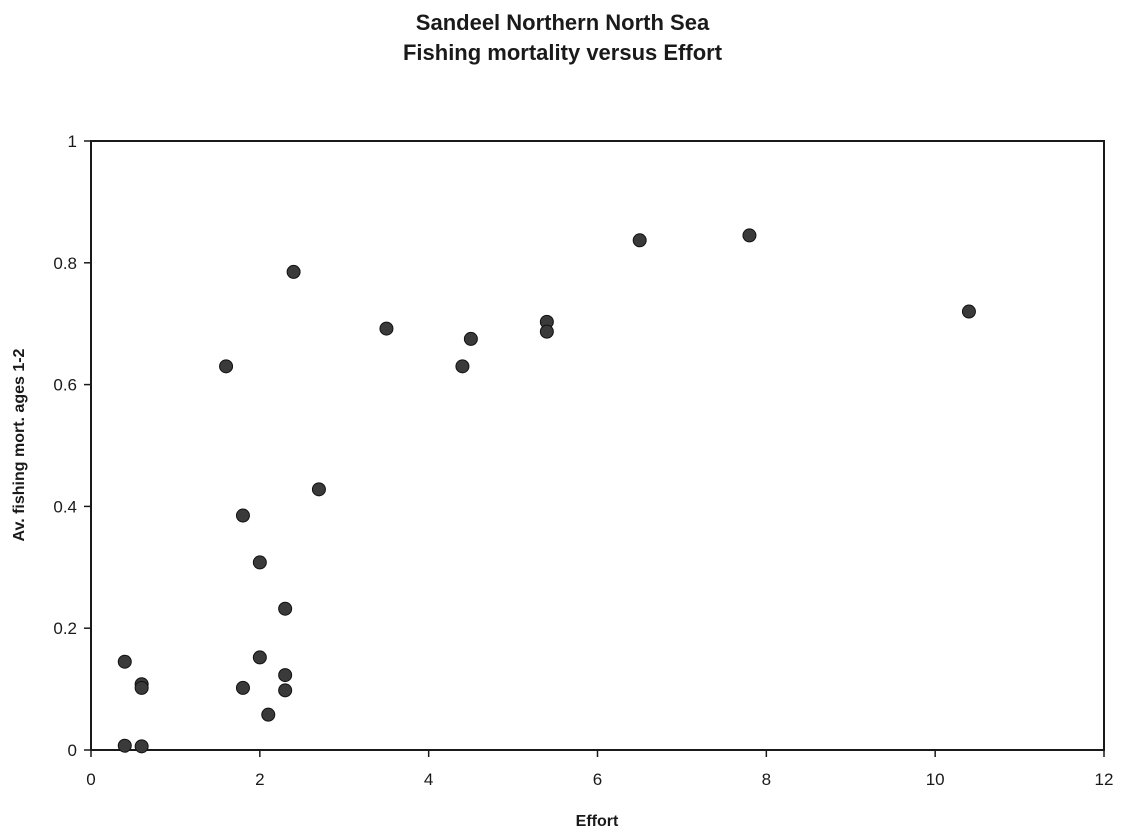 The image size is (1125, 834). Describe the element at coordinates (72, 141) in the screenshot. I see `y-tick-label: 1` at that location.